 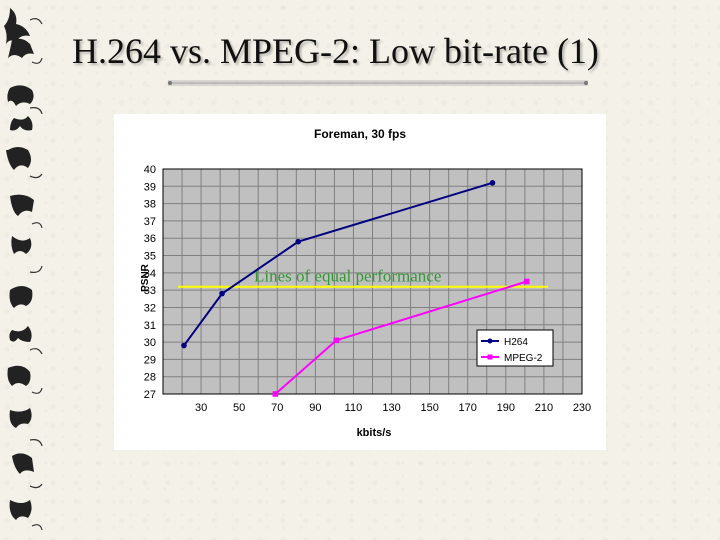 What do you see at coordinates (429, 408) in the screenshot?
I see `x-tick-label: 150` at bounding box center [429, 408].